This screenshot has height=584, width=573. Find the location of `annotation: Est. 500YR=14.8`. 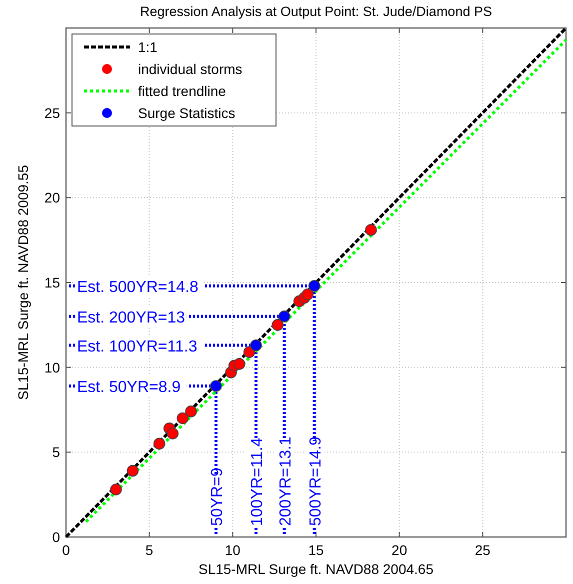

annotation: Est. 500YR=14.8 is located at coordinates (138, 287).